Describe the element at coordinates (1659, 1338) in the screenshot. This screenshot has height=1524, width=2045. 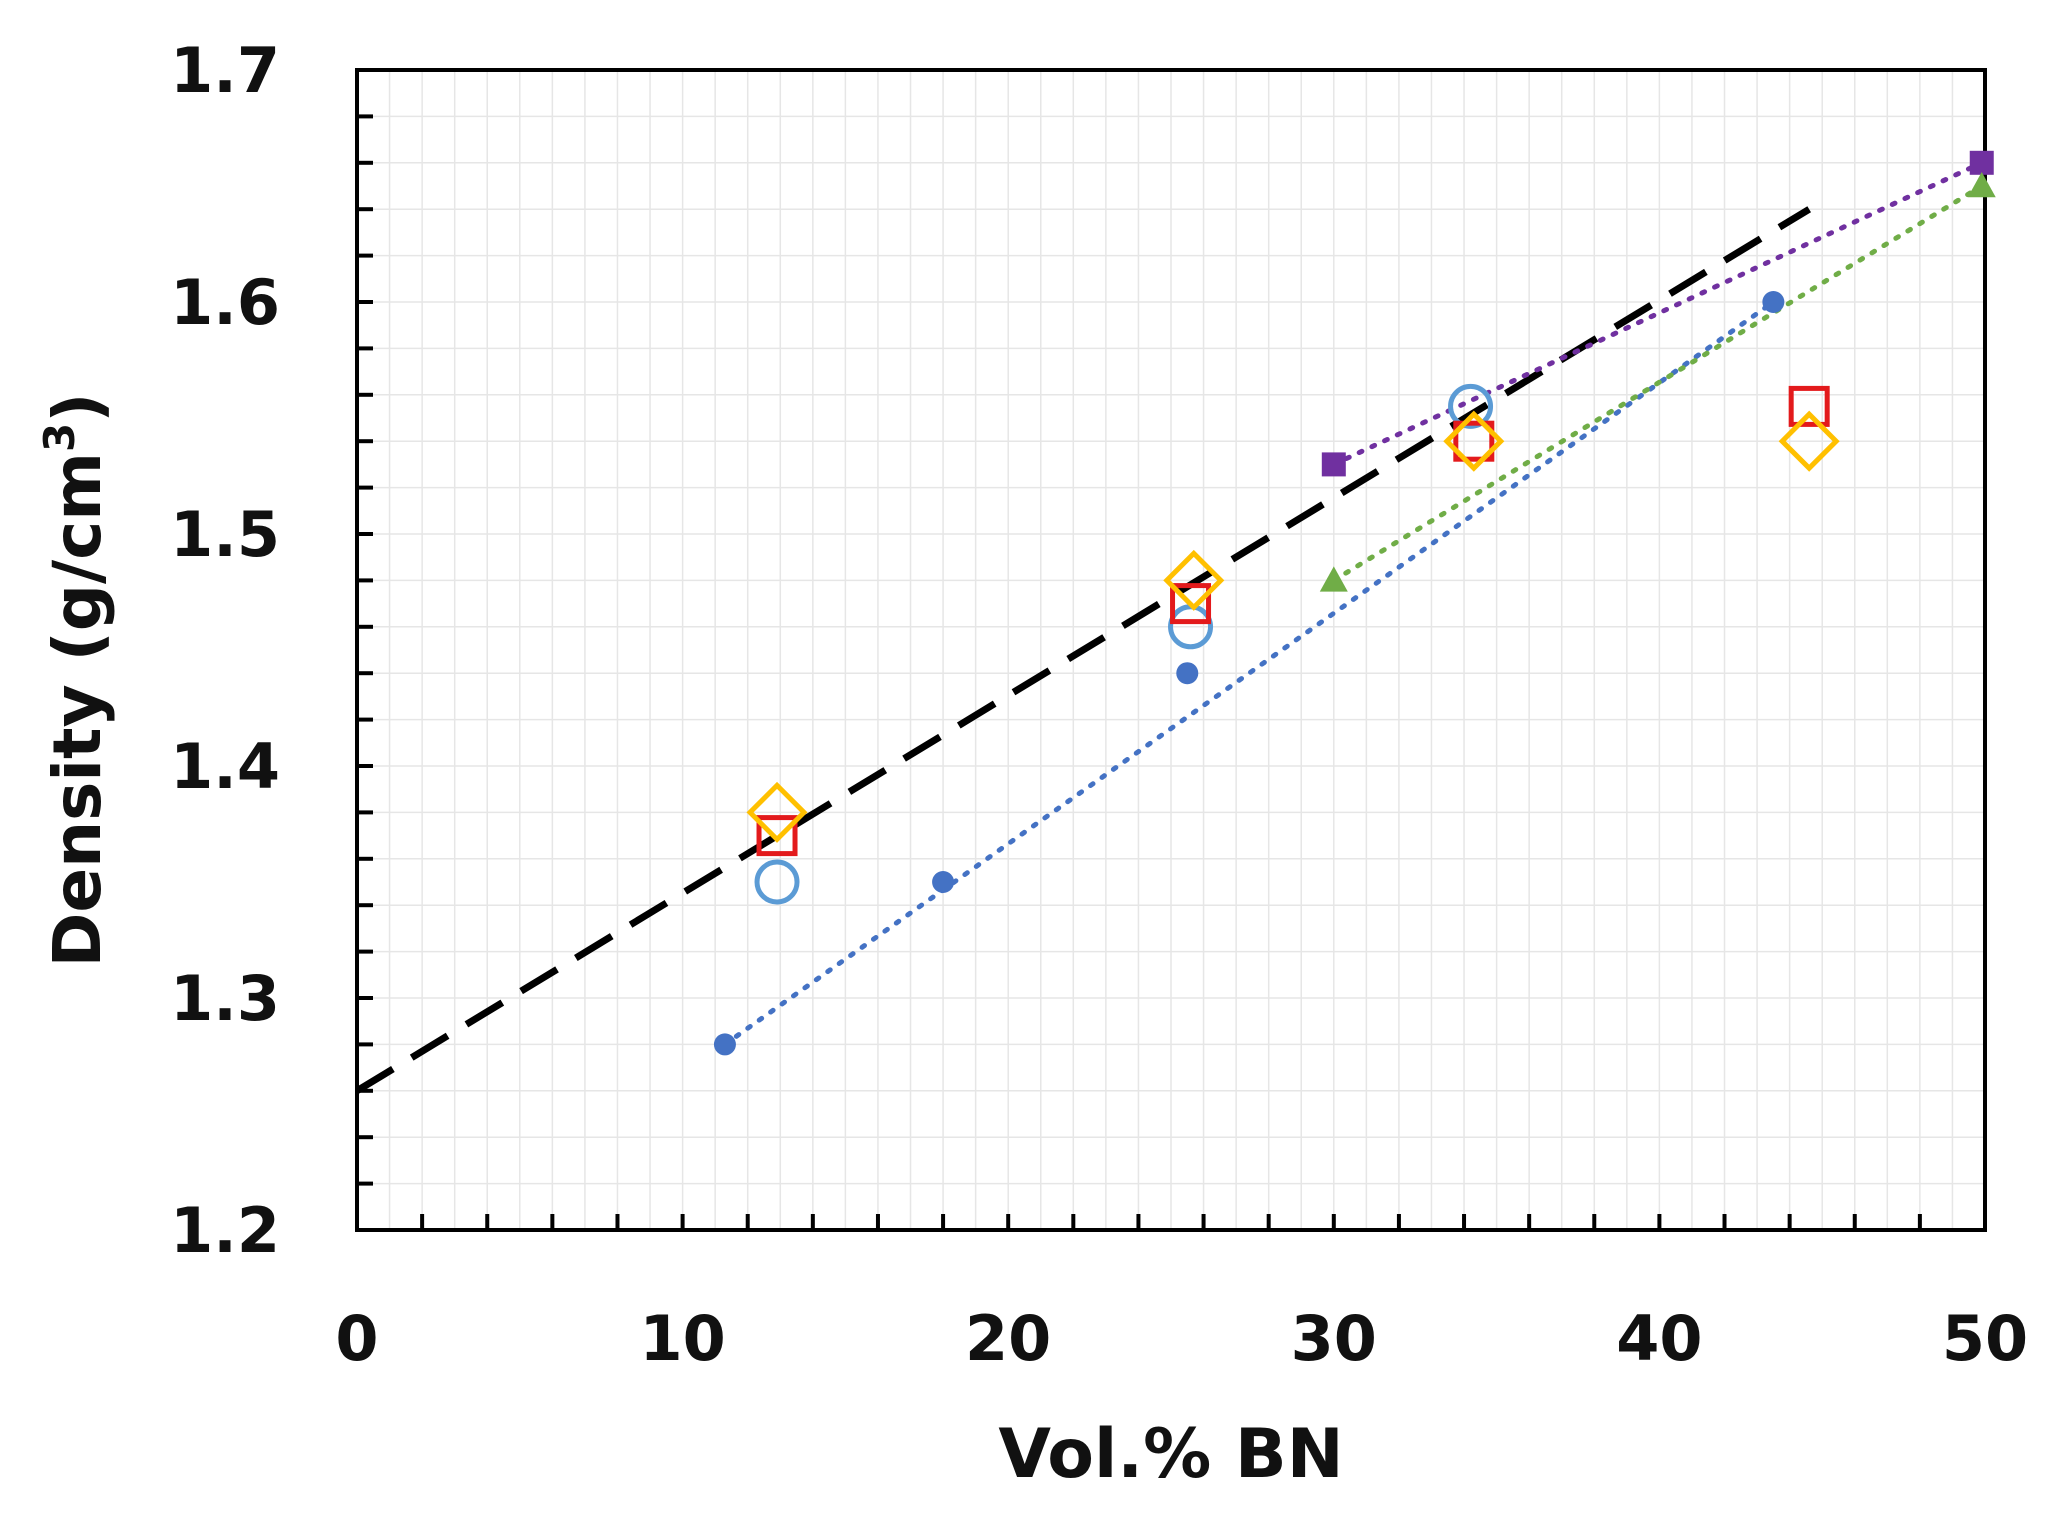
I see `x-tick-label: 40` at that location.